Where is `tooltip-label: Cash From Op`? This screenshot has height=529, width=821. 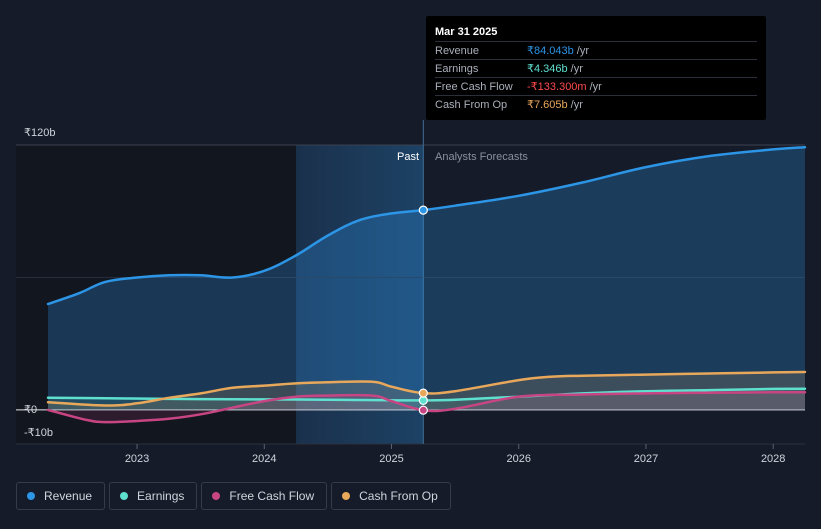
tooltip-label: Cash From Op is located at coordinates (471, 104).